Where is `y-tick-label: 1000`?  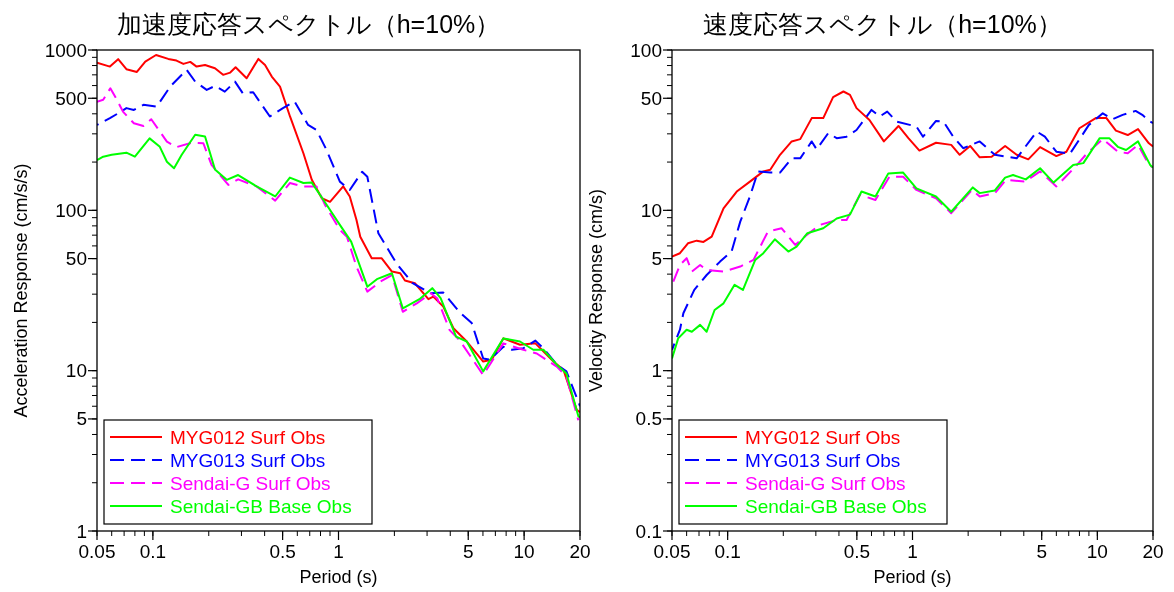
y-tick-label: 1000 is located at coordinates (65, 50).